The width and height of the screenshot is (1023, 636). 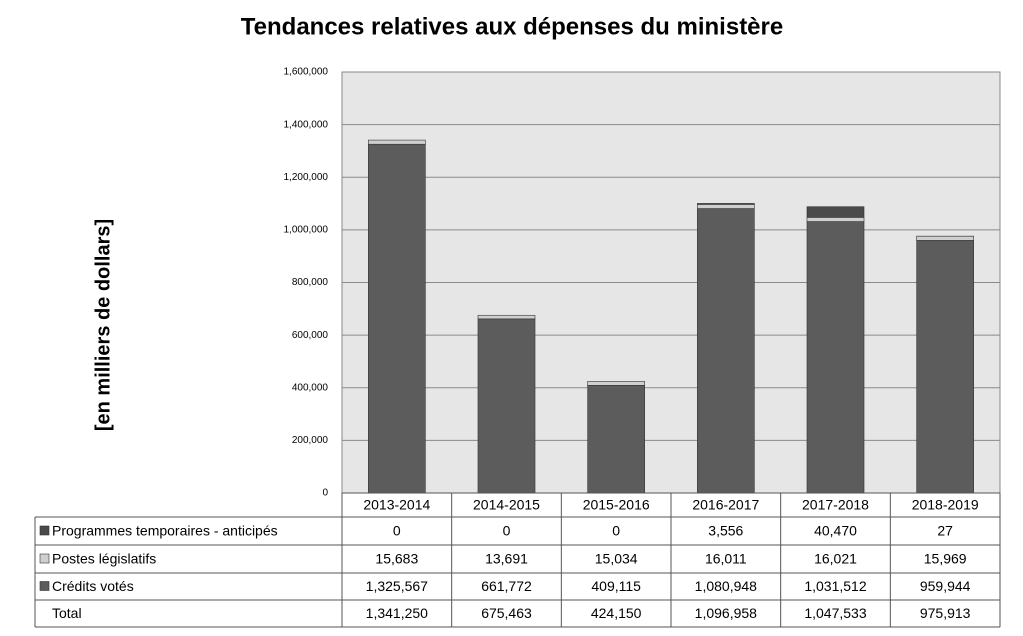 I want to click on table-cell: 1,341,250, so click(x=397, y=613).